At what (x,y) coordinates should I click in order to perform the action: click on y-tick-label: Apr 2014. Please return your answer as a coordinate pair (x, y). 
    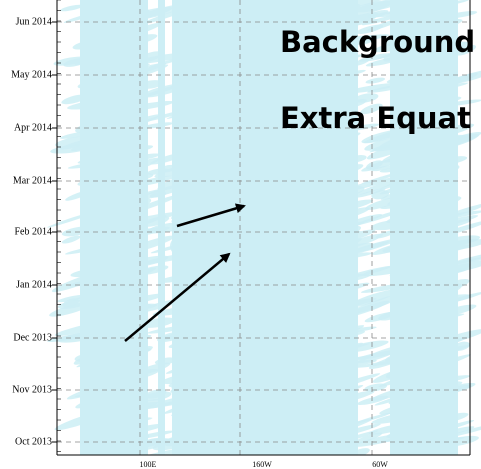
    Looking at the image, I should click on (33, 127).